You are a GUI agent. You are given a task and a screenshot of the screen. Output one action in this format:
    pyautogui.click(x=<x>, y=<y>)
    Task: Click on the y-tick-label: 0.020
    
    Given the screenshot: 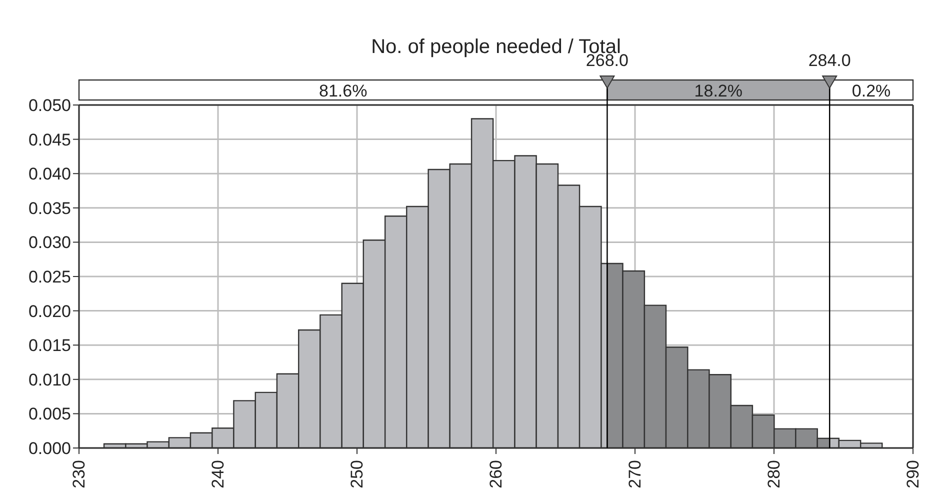 What is the action you would take?
    pyautogui.click(x=49, y=311)
    